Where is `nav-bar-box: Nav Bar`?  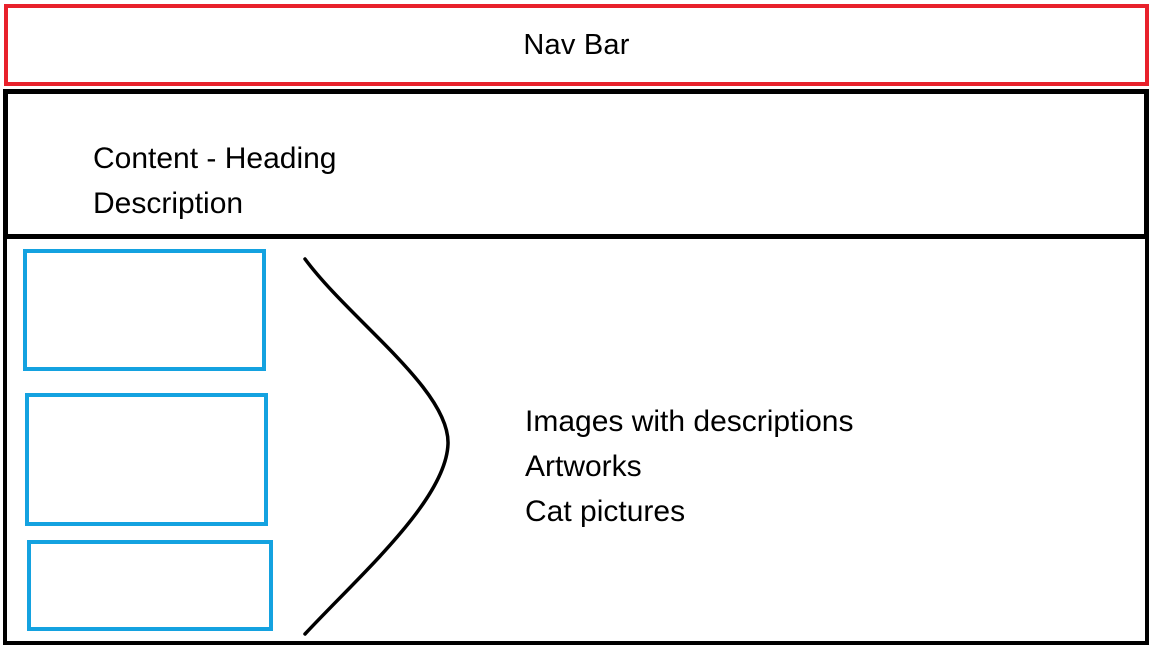 nav-bar-box: Nav Bar is located at coordinates (576, 45).